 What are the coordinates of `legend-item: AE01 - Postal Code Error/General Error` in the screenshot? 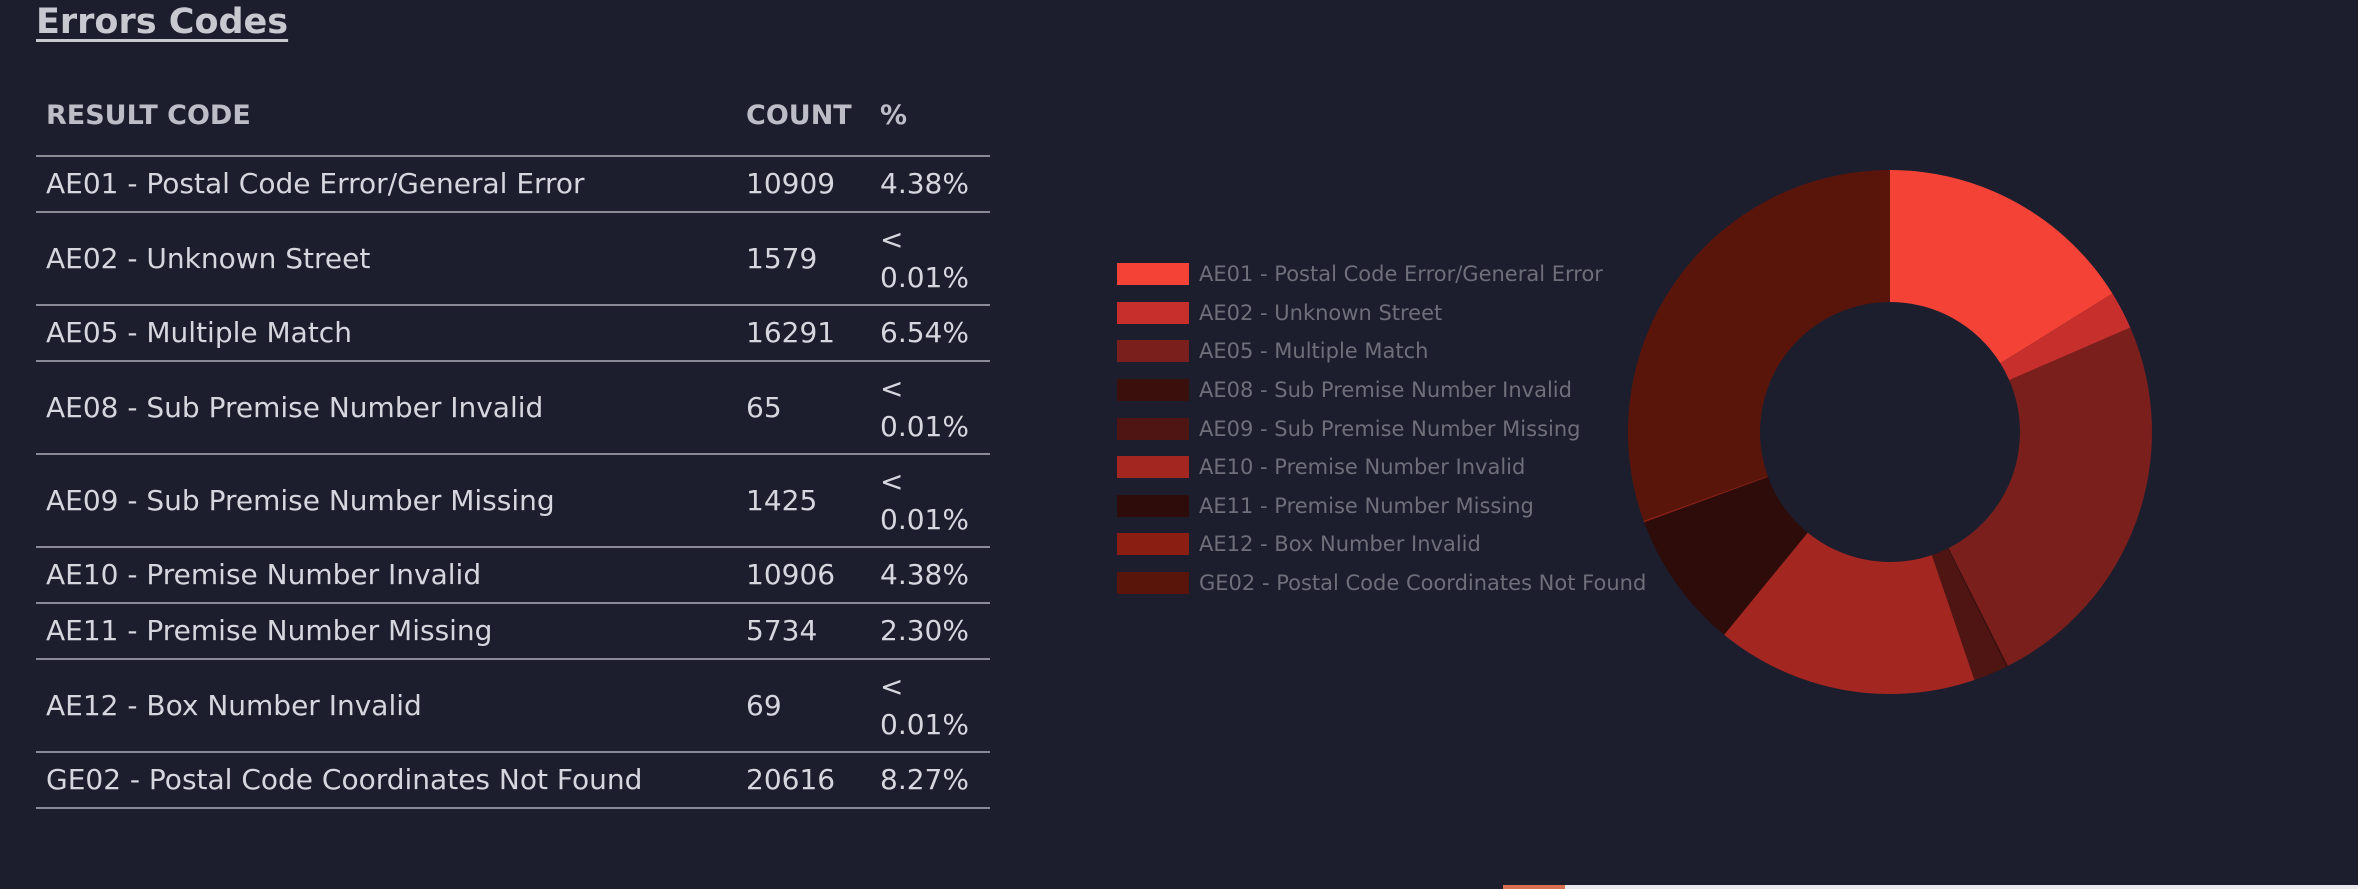 It's located at (1381, 274).